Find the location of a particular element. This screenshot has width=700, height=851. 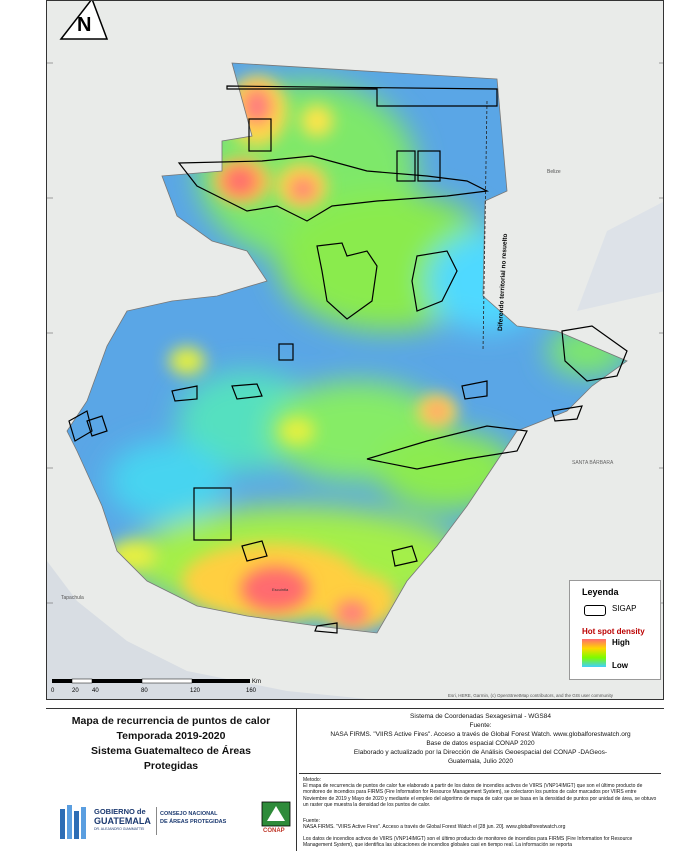

north-arrow-label: N is located at coordinates (84, 25).